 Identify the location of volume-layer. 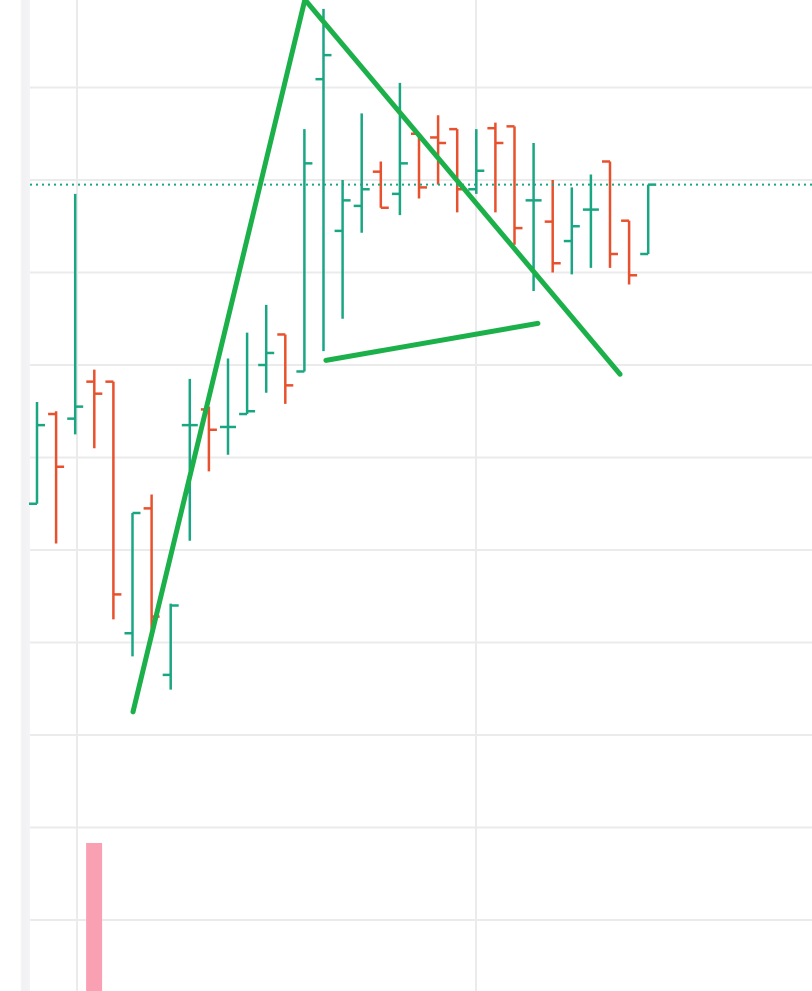
(94, 917).